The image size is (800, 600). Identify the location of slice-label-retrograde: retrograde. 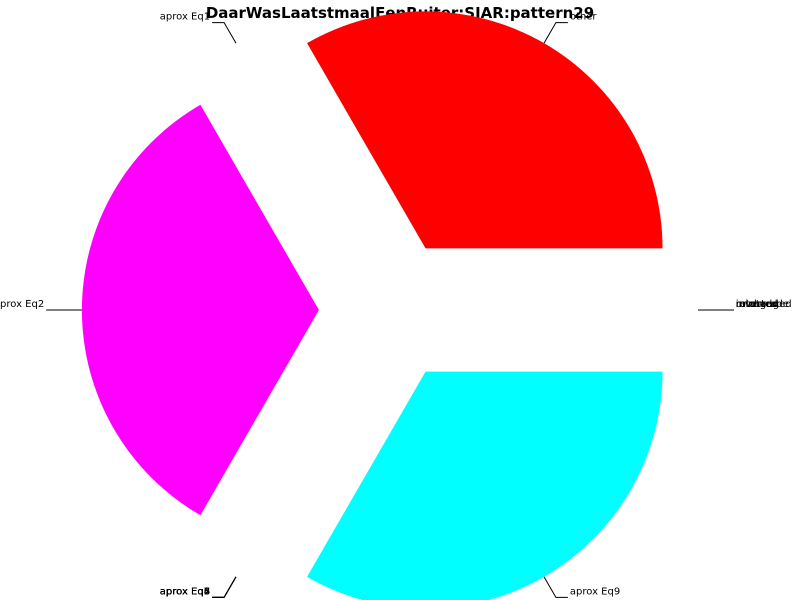
(762, 304).